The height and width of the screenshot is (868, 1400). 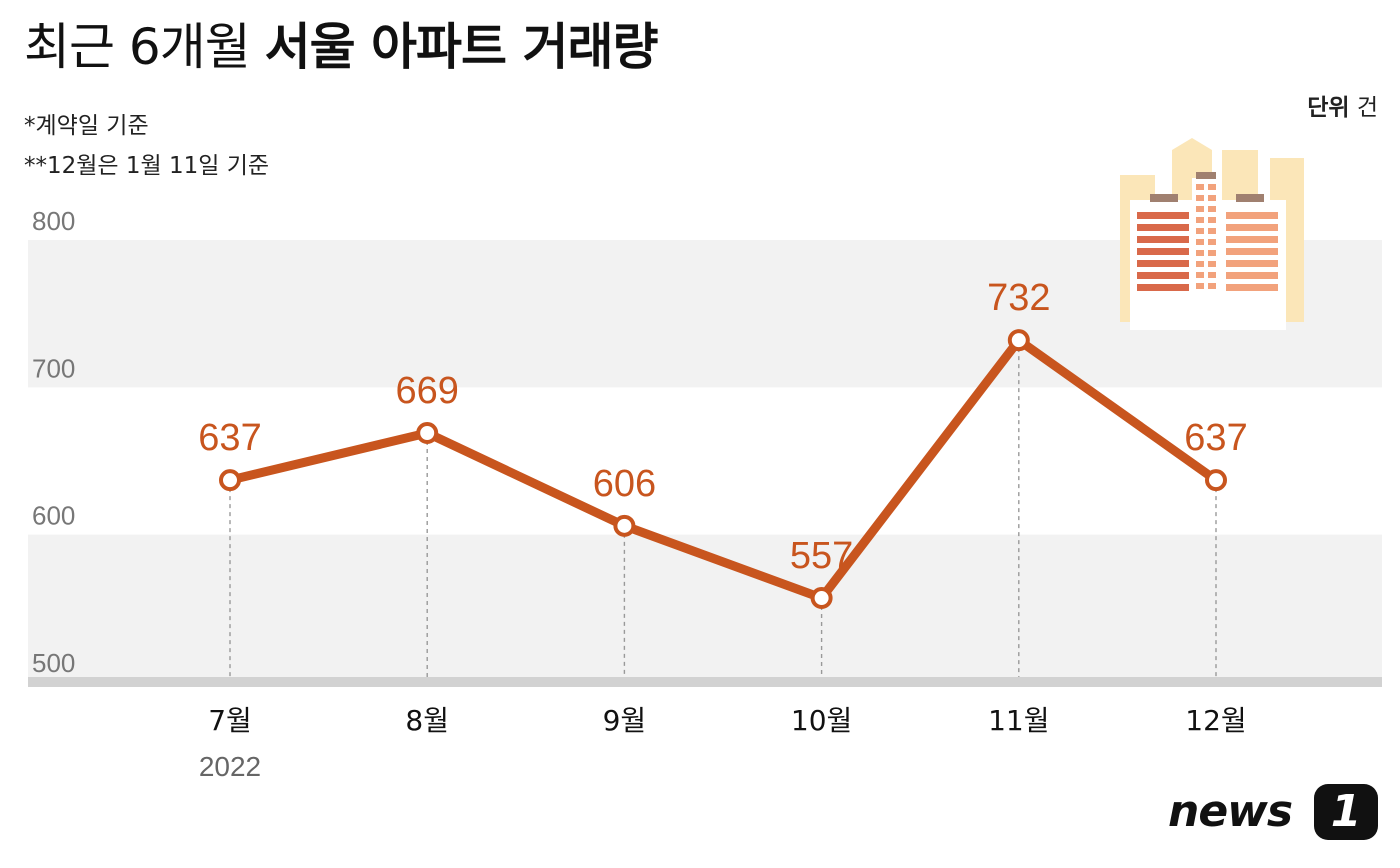 What do you see at coordinates (1215, 720) in the screenshot?
I see `x-tick-label: 12월` at bounding box center [1215, 720].